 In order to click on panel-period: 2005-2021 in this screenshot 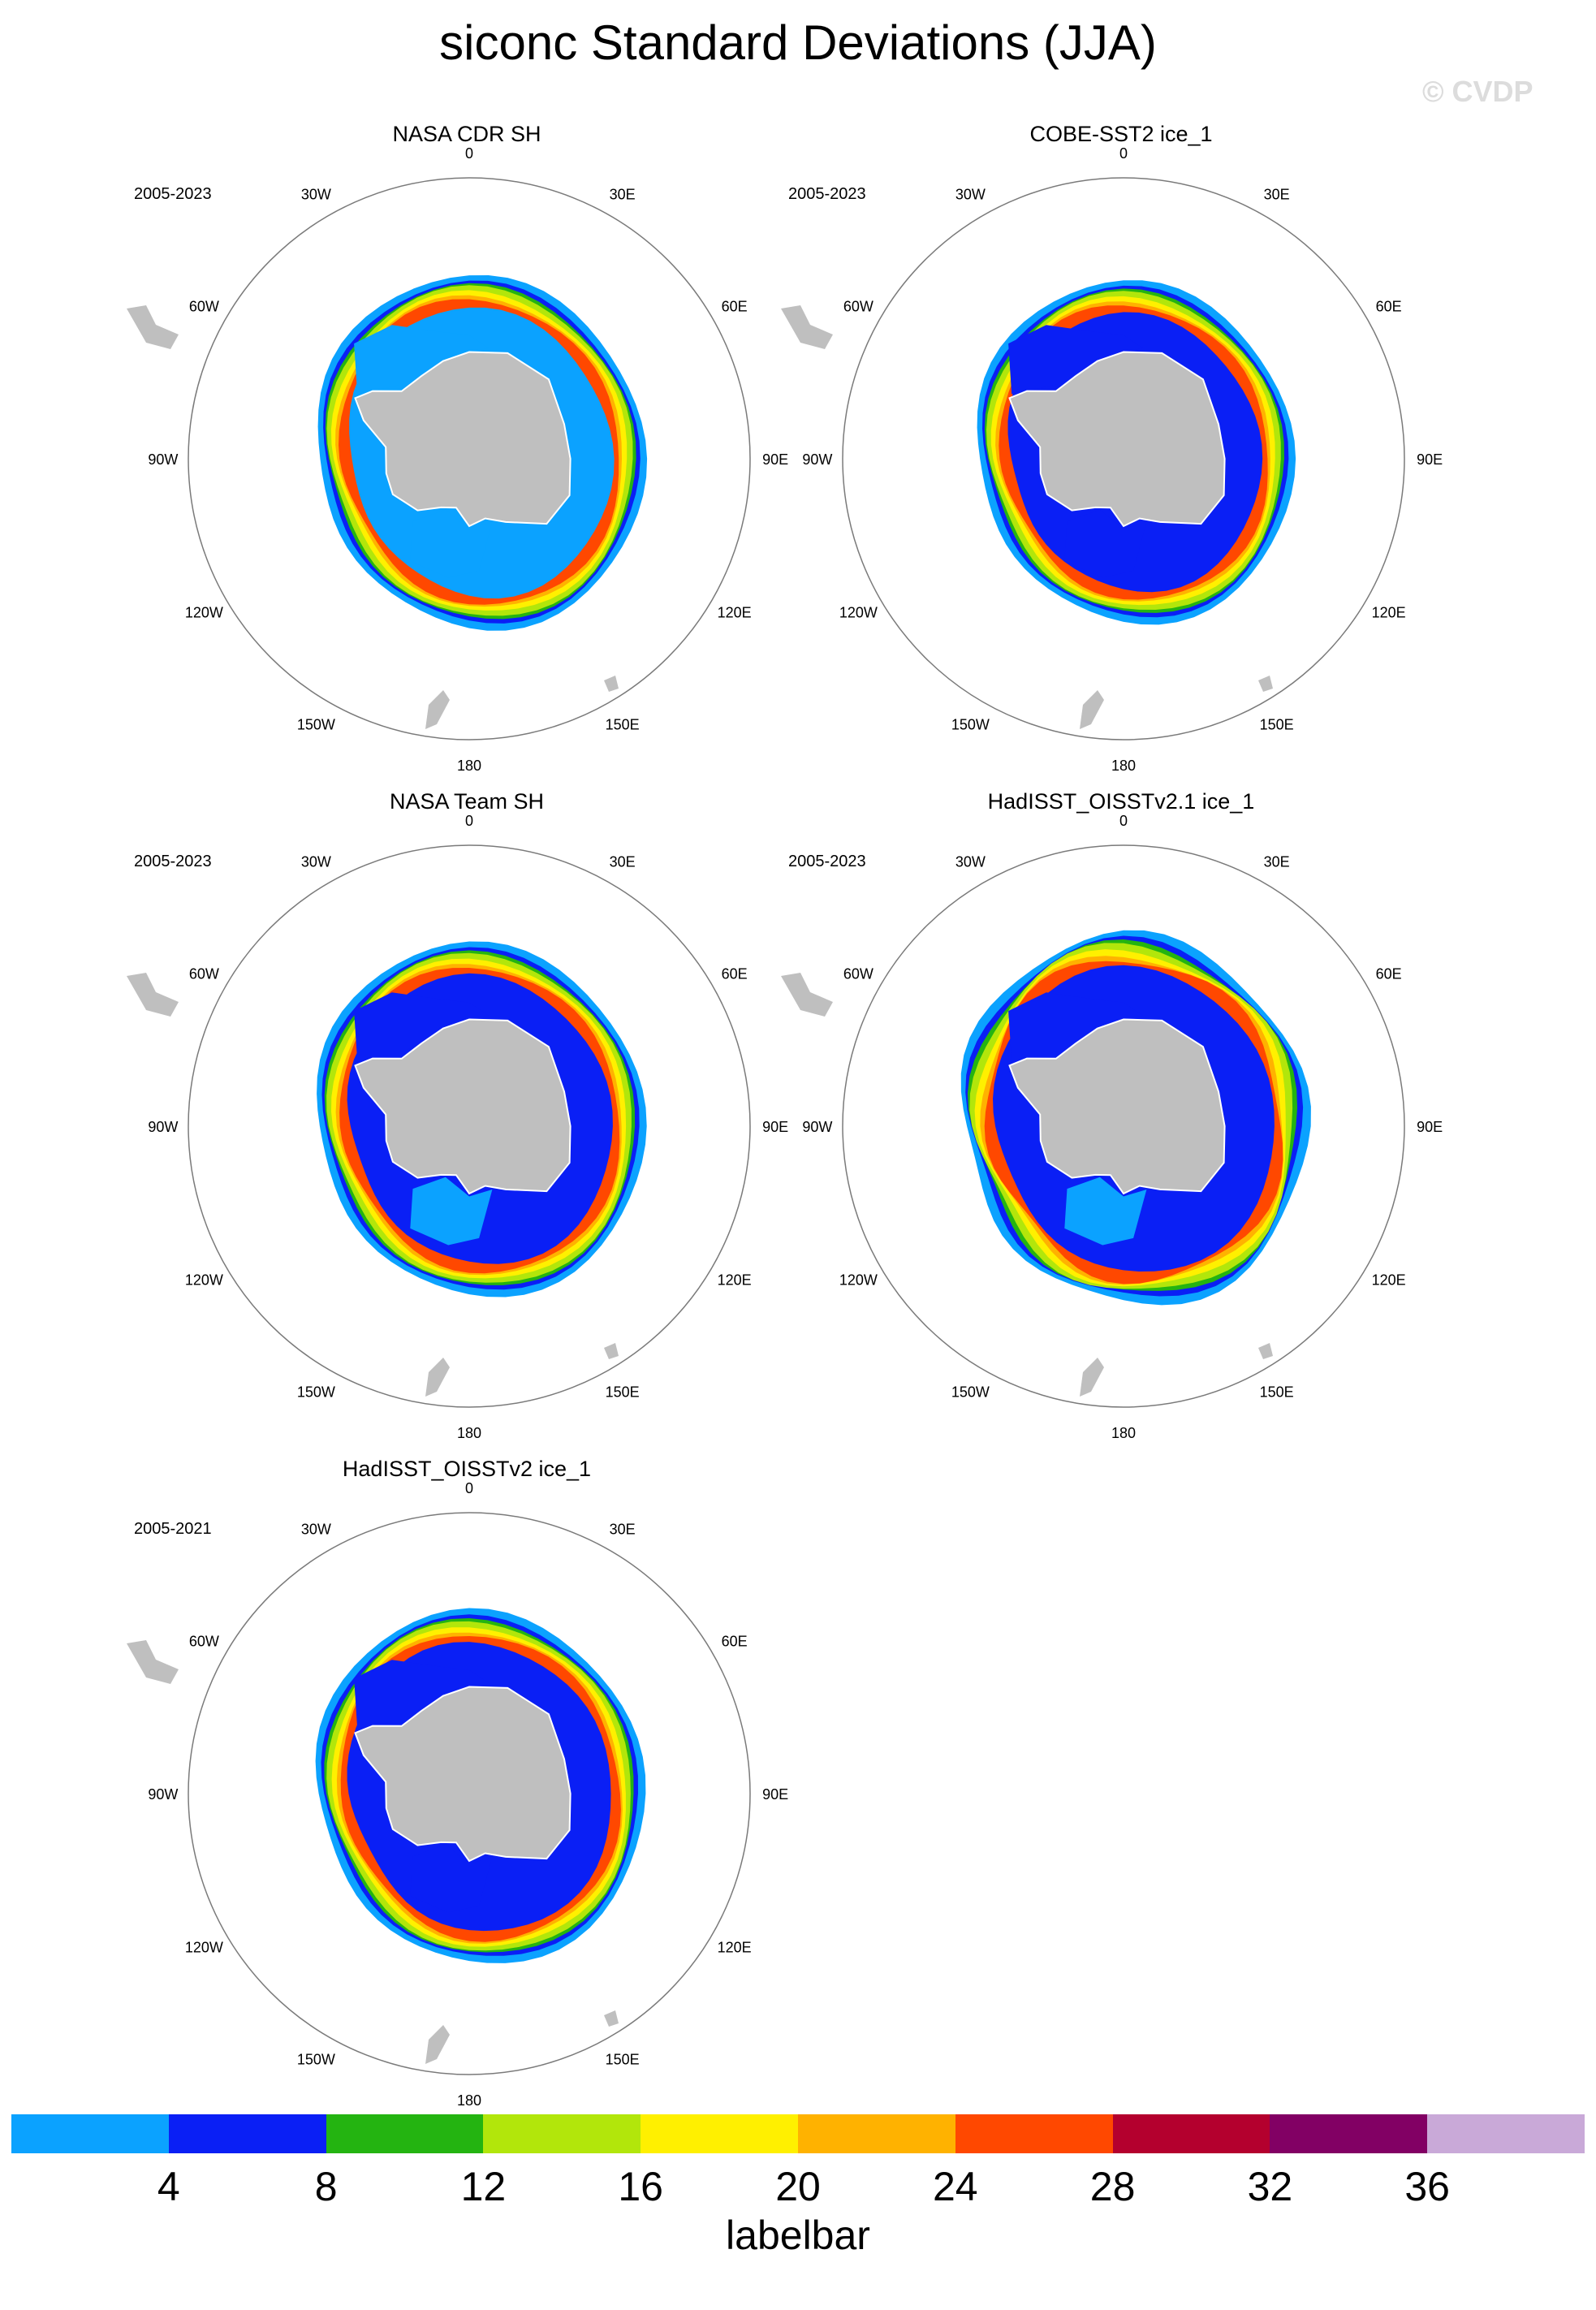, I will do `click(173, 1529)`.